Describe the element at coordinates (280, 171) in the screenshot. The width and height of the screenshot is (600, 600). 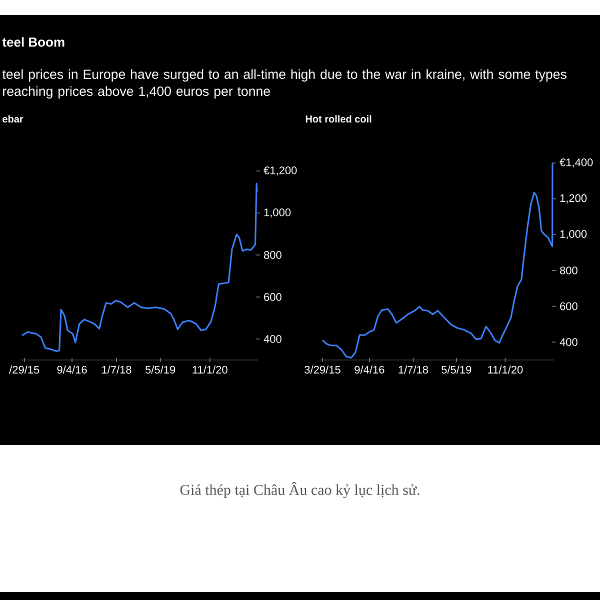
I see `y-tick-label: €1,200` at that location.